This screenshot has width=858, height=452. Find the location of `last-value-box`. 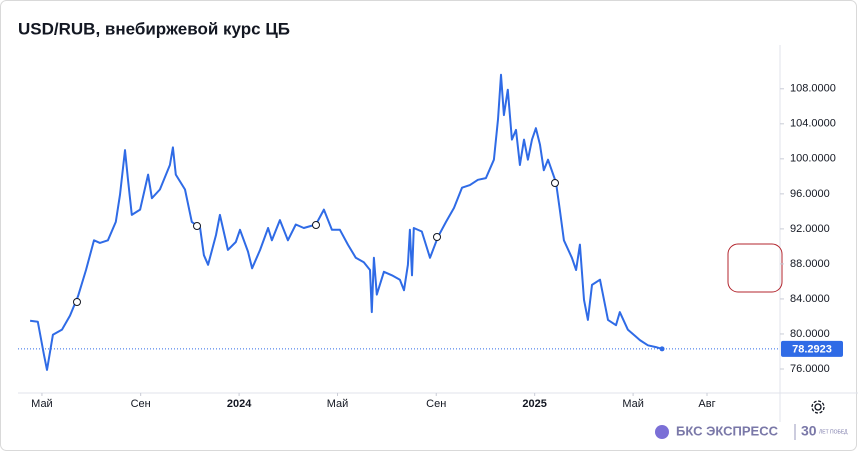

last-value-box is located at coordinates (812, 348).